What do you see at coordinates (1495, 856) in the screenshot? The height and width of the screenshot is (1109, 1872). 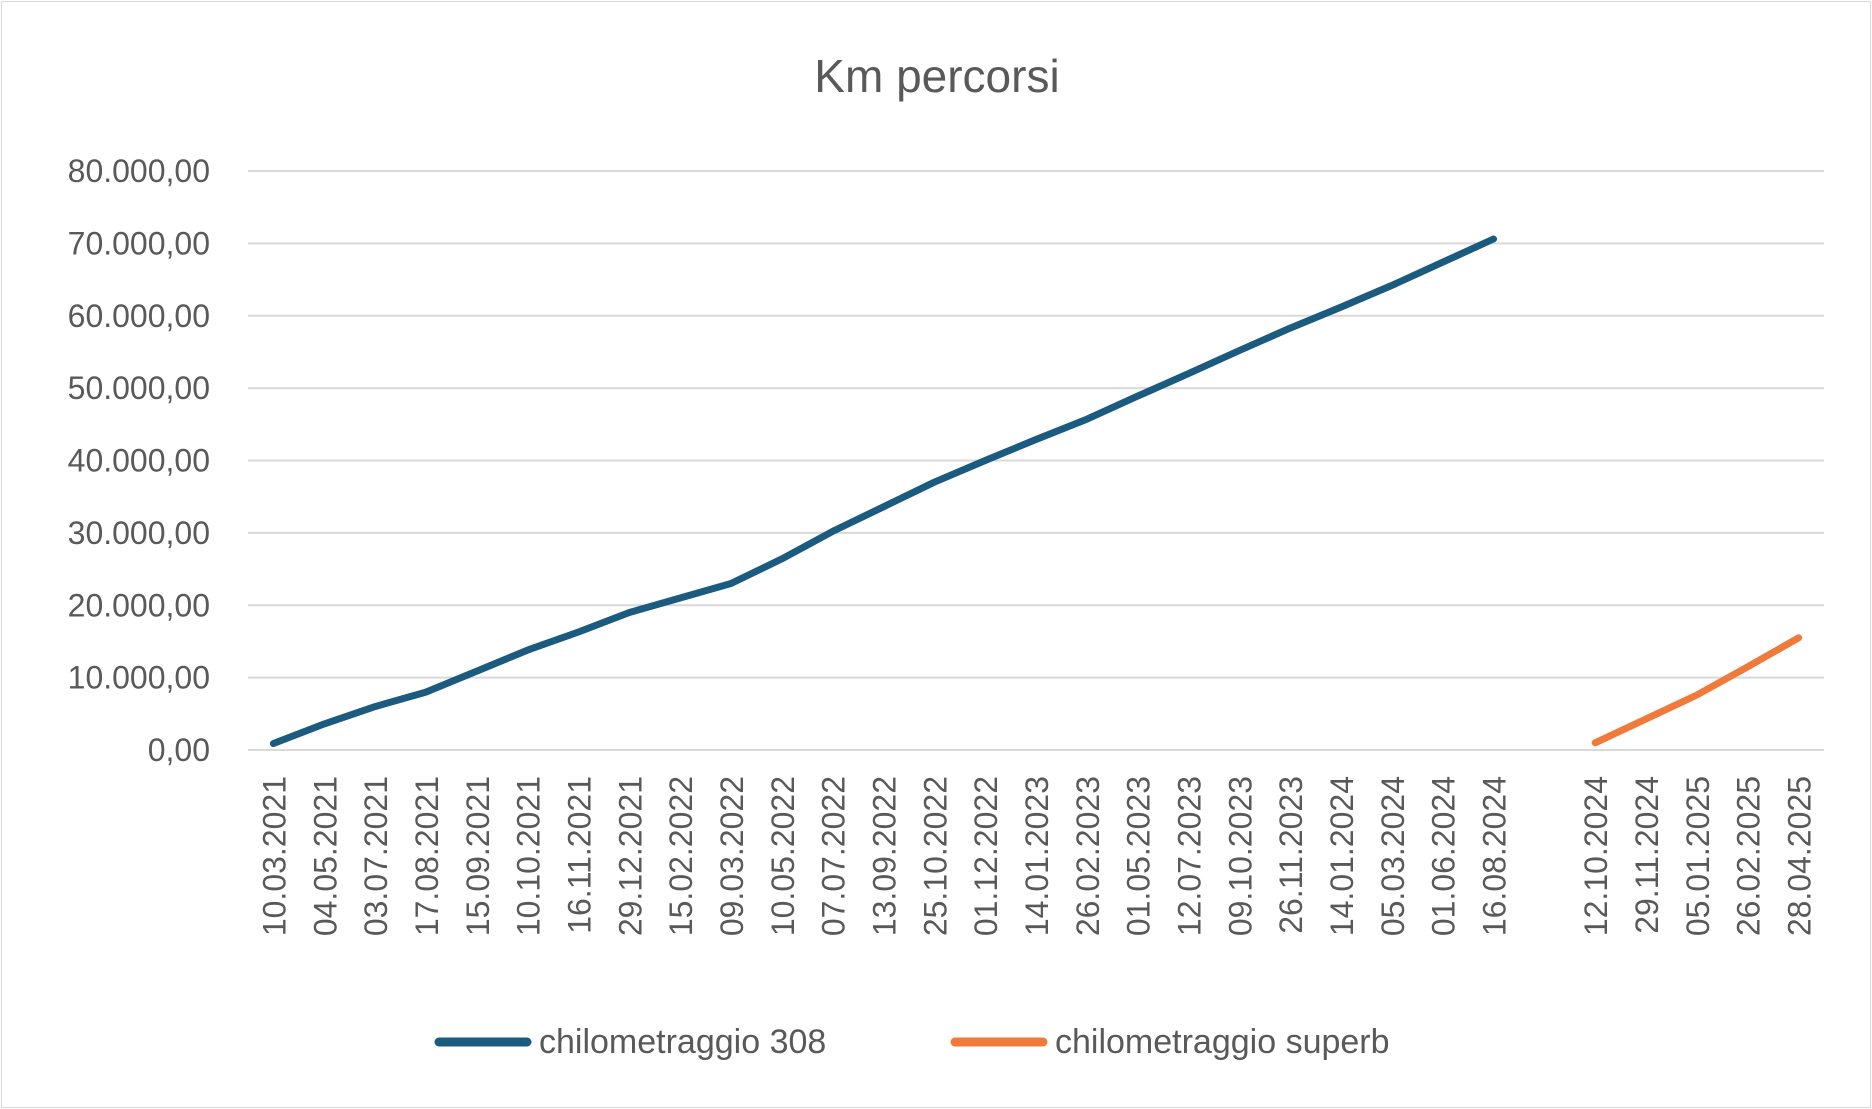 I see `x-tick-label: 16.08.2024` at bounding box center [1495, 856].